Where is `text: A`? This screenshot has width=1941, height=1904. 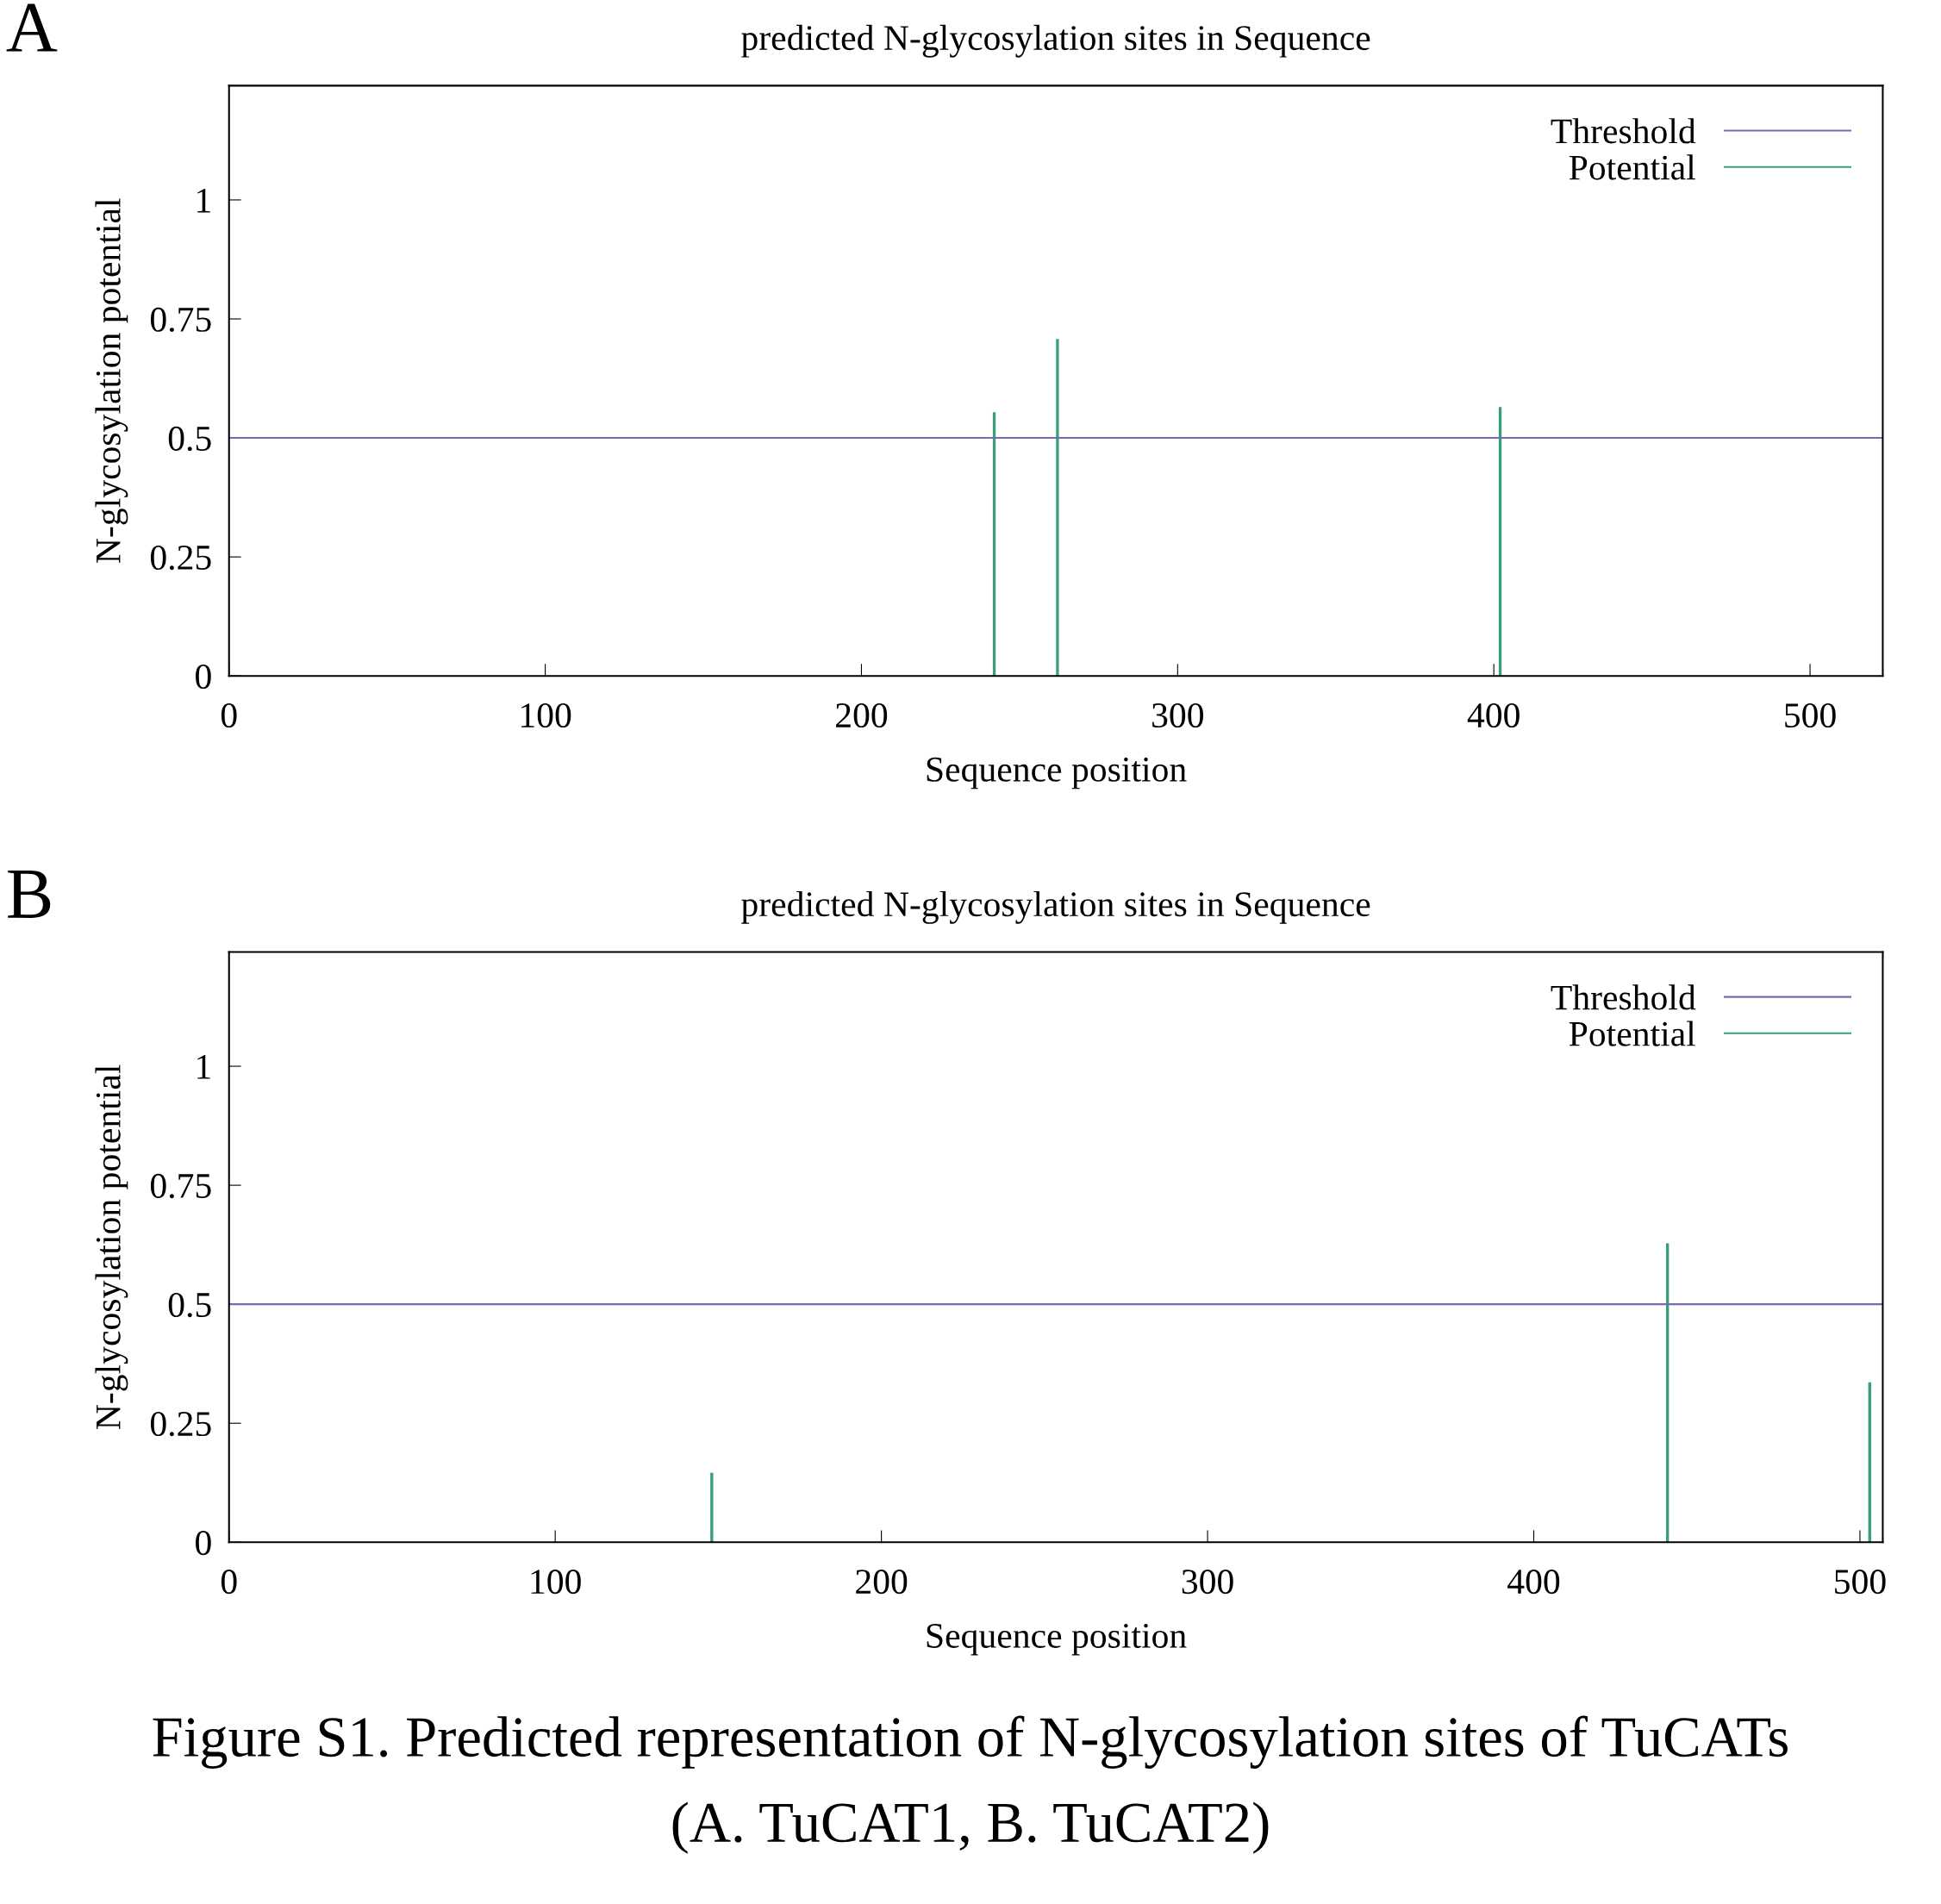 text: A is located at coordinates (32, 28).